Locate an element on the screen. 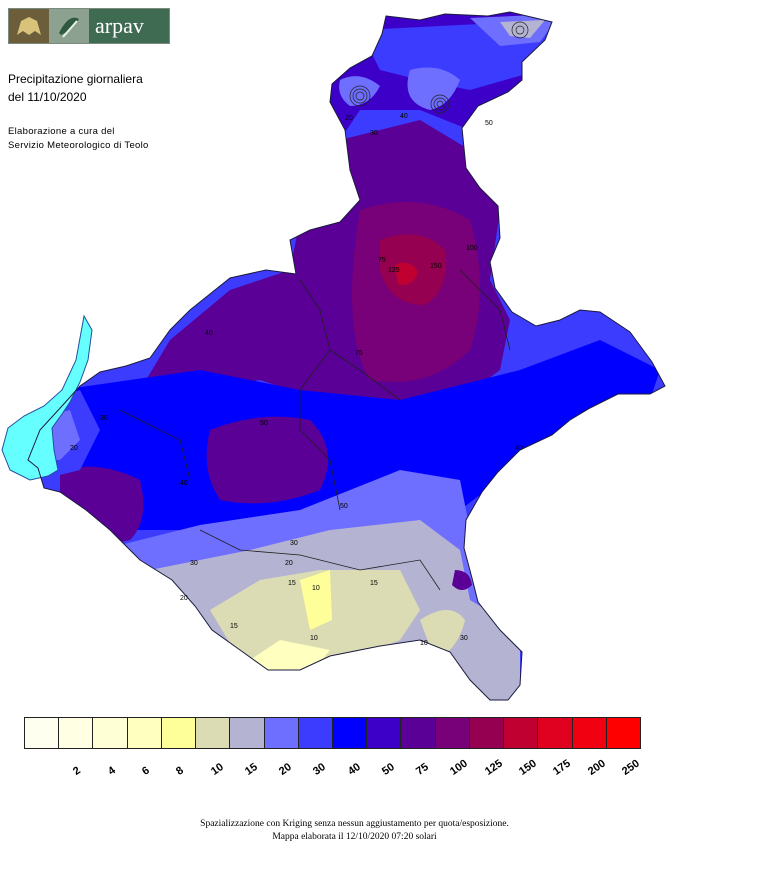 The height and width of the screenshot is (870, 779). legend-tick-label: 6 is located at coordinates (145, 771).